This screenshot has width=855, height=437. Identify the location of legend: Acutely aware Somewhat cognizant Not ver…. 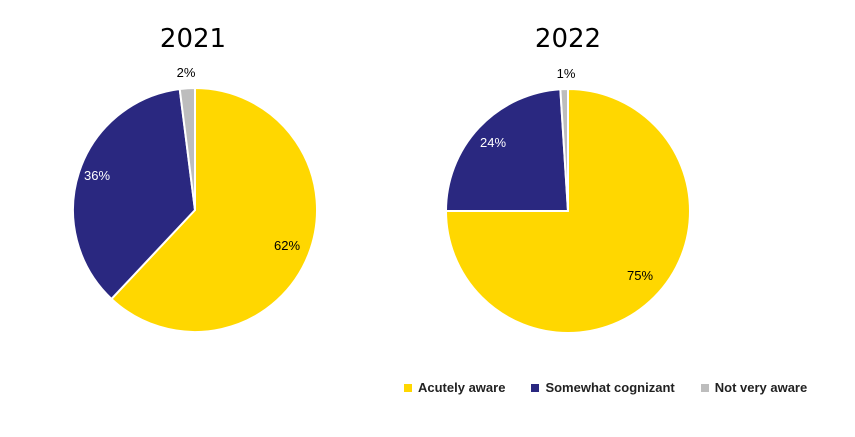
(605, 387).